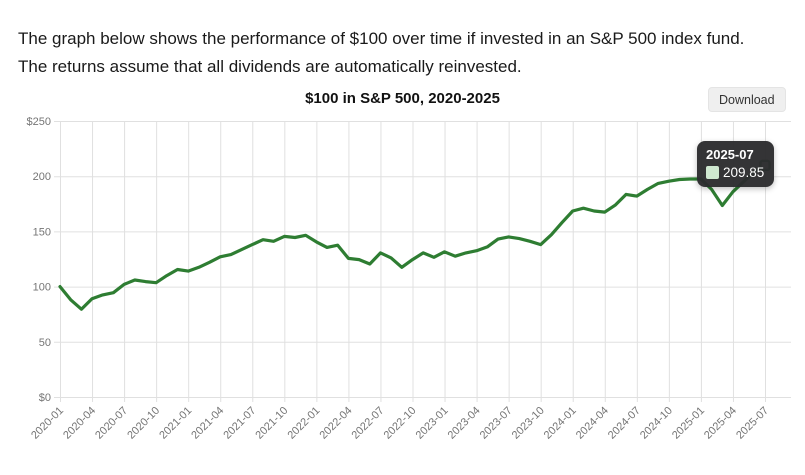  Describe the element at coordinates (175, 423) in the screenshot. I see `x-tick-label: 2021-01` at that location.